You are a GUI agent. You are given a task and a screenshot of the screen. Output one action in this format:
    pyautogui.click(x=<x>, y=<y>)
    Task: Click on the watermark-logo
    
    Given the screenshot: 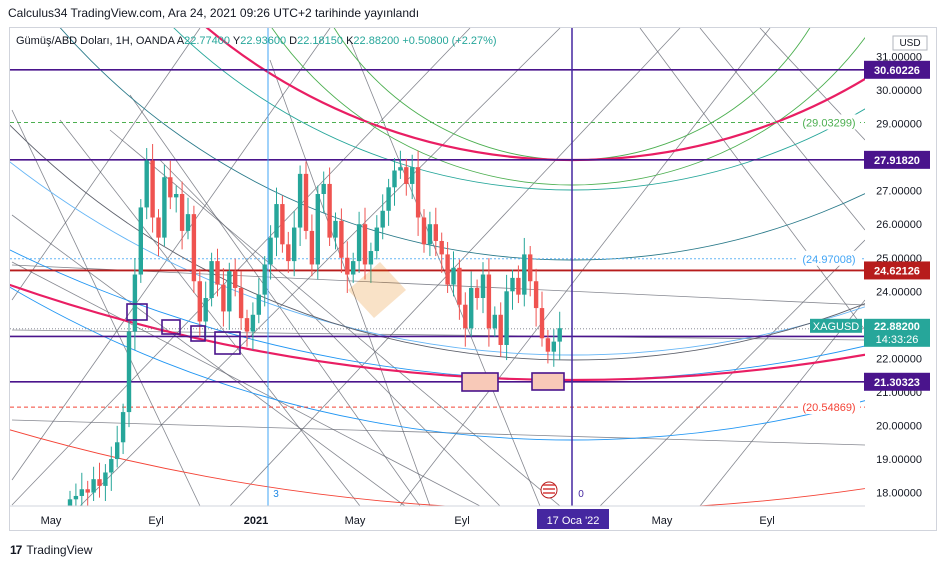 What is the action you would take?
    pyautogui.click(x=377, y=290)
    